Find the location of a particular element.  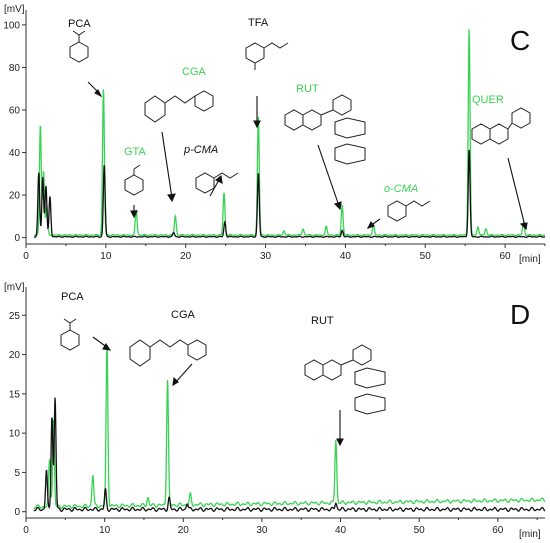

x-tick-label-d-40: 40 is located at coordinates (341, 530).